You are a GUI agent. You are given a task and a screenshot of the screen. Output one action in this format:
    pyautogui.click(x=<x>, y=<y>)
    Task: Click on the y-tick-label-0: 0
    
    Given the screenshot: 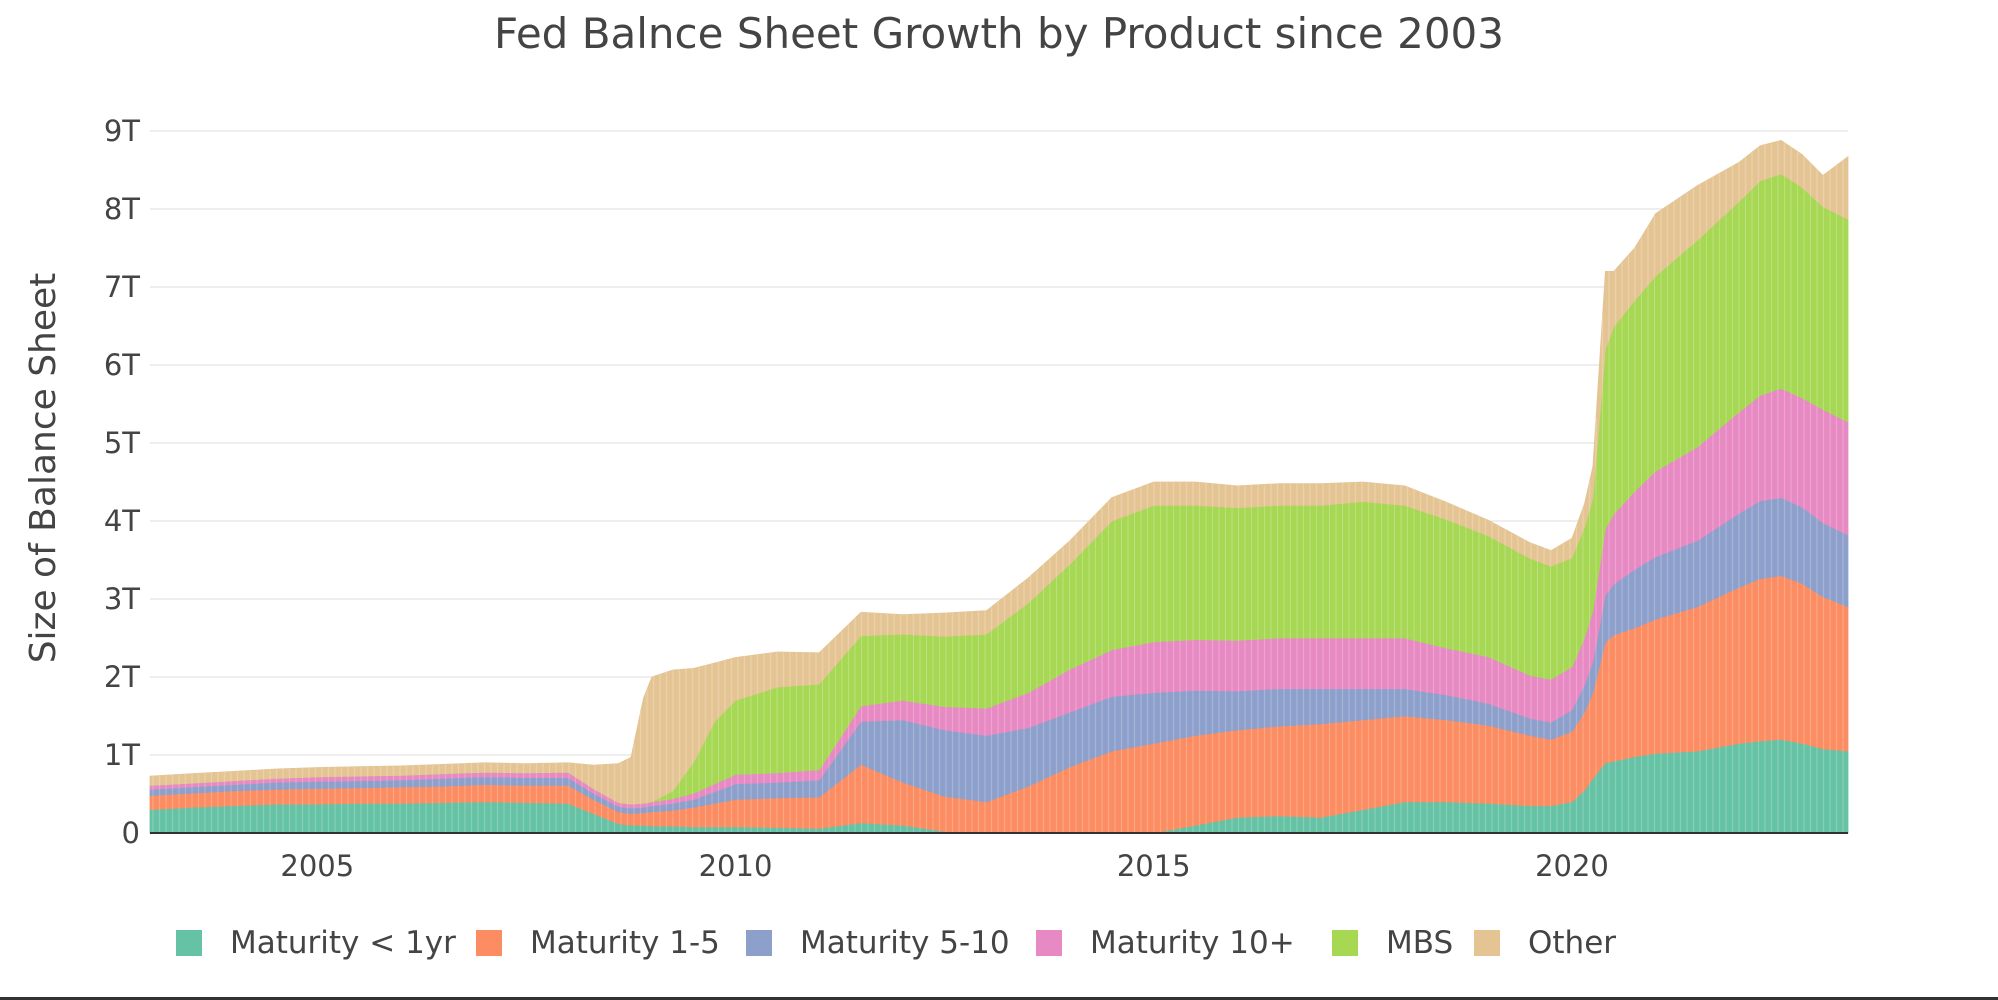 What is the action you would take?
    pyautogui.click(x=131, y=833)
    